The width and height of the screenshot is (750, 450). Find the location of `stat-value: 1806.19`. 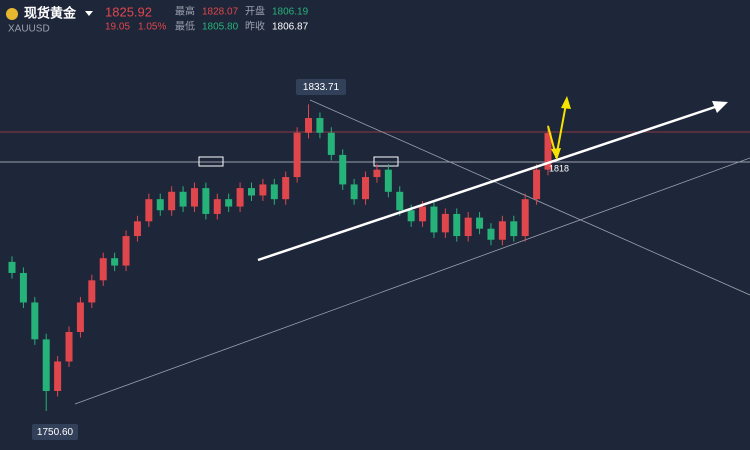

stat-value: 1806.19 is located at coordinates (290, 12).